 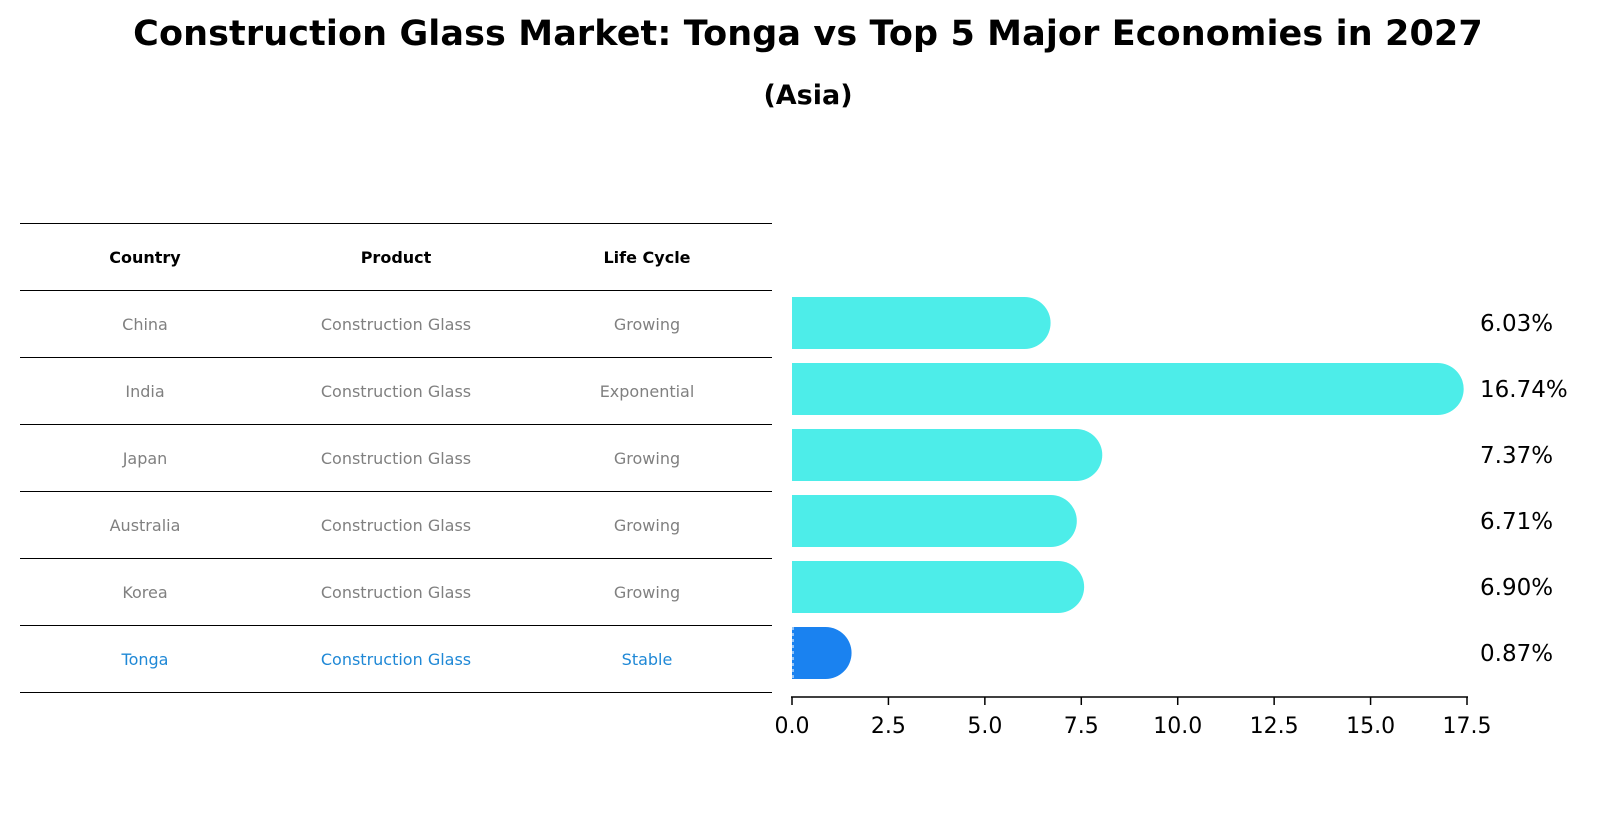 I want to click on cell-country: China, so click(x=145, y=324).